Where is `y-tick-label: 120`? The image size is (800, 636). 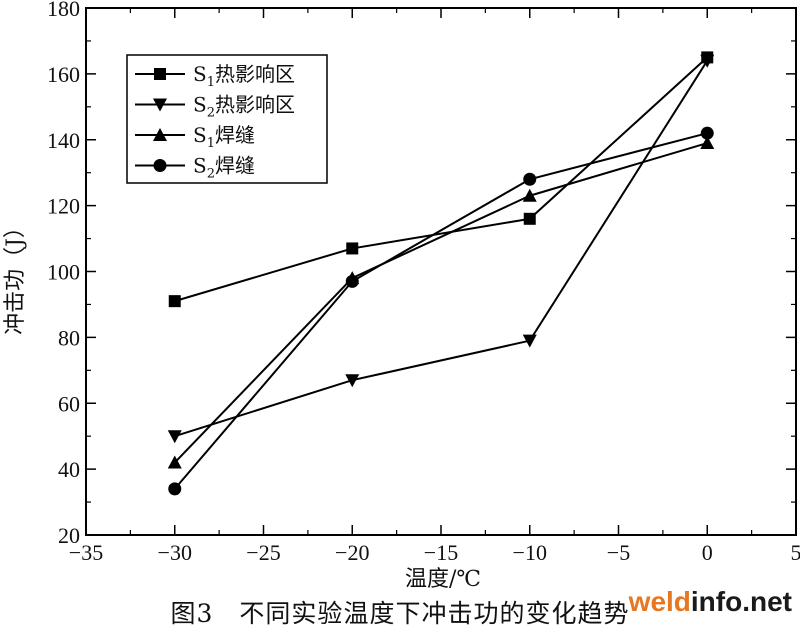
y-tick-label: 120 is located at coordinates (63, 206).